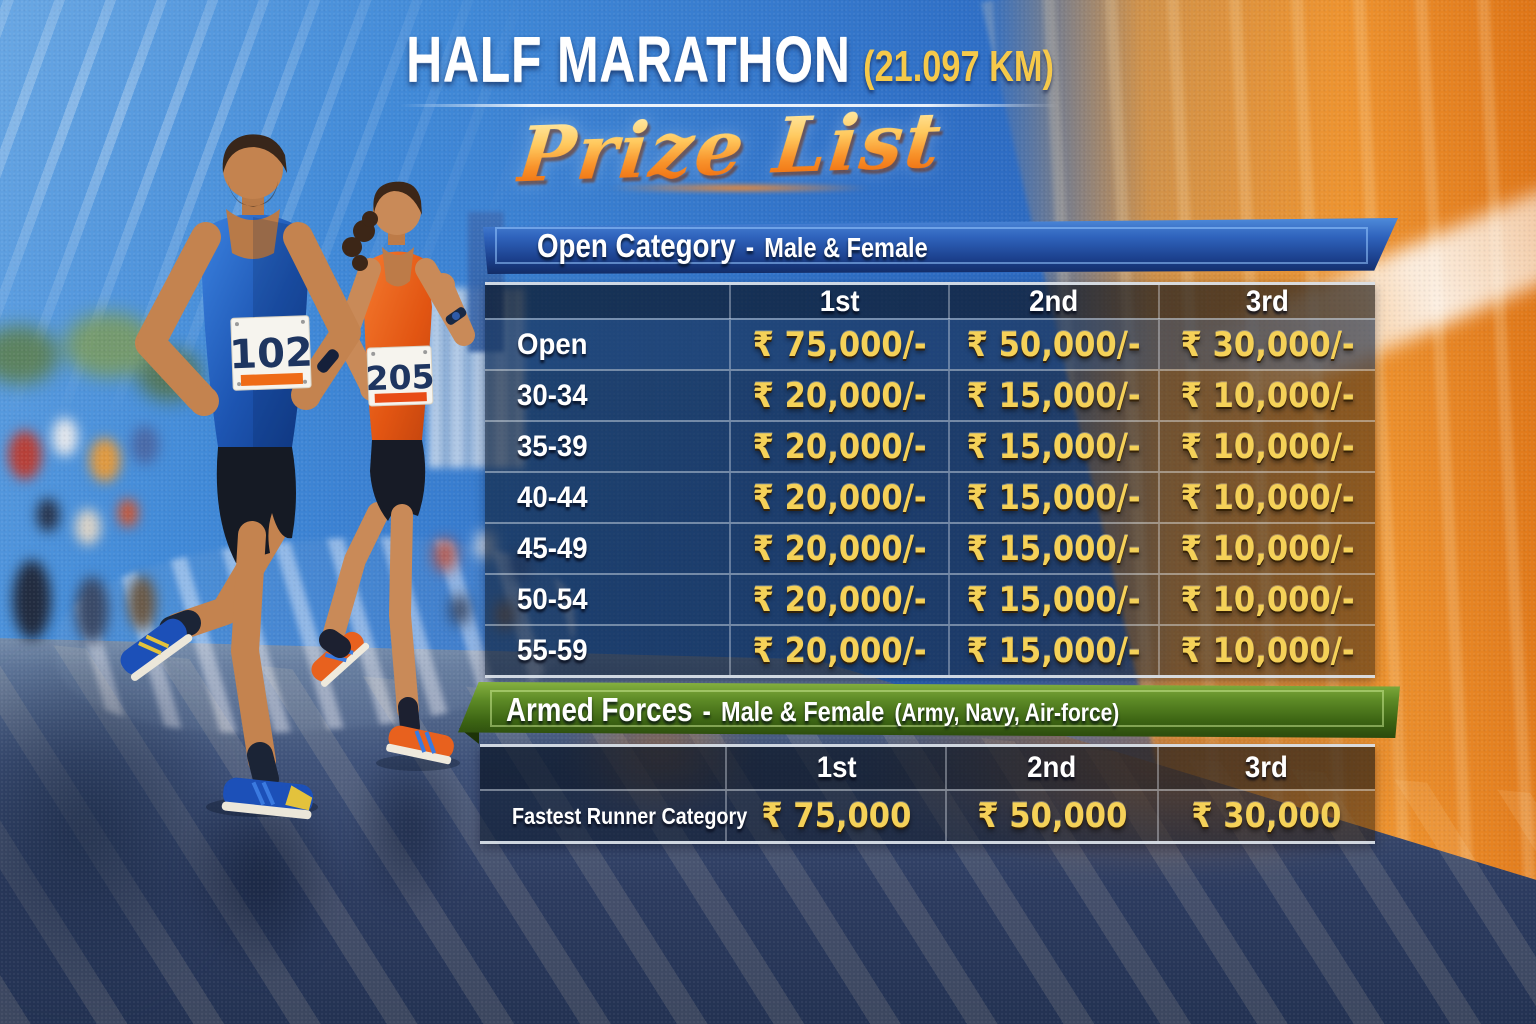  Describe the element at coordinates (410, 855) in the screenshot. I see `female-runner-reflection` at that location.